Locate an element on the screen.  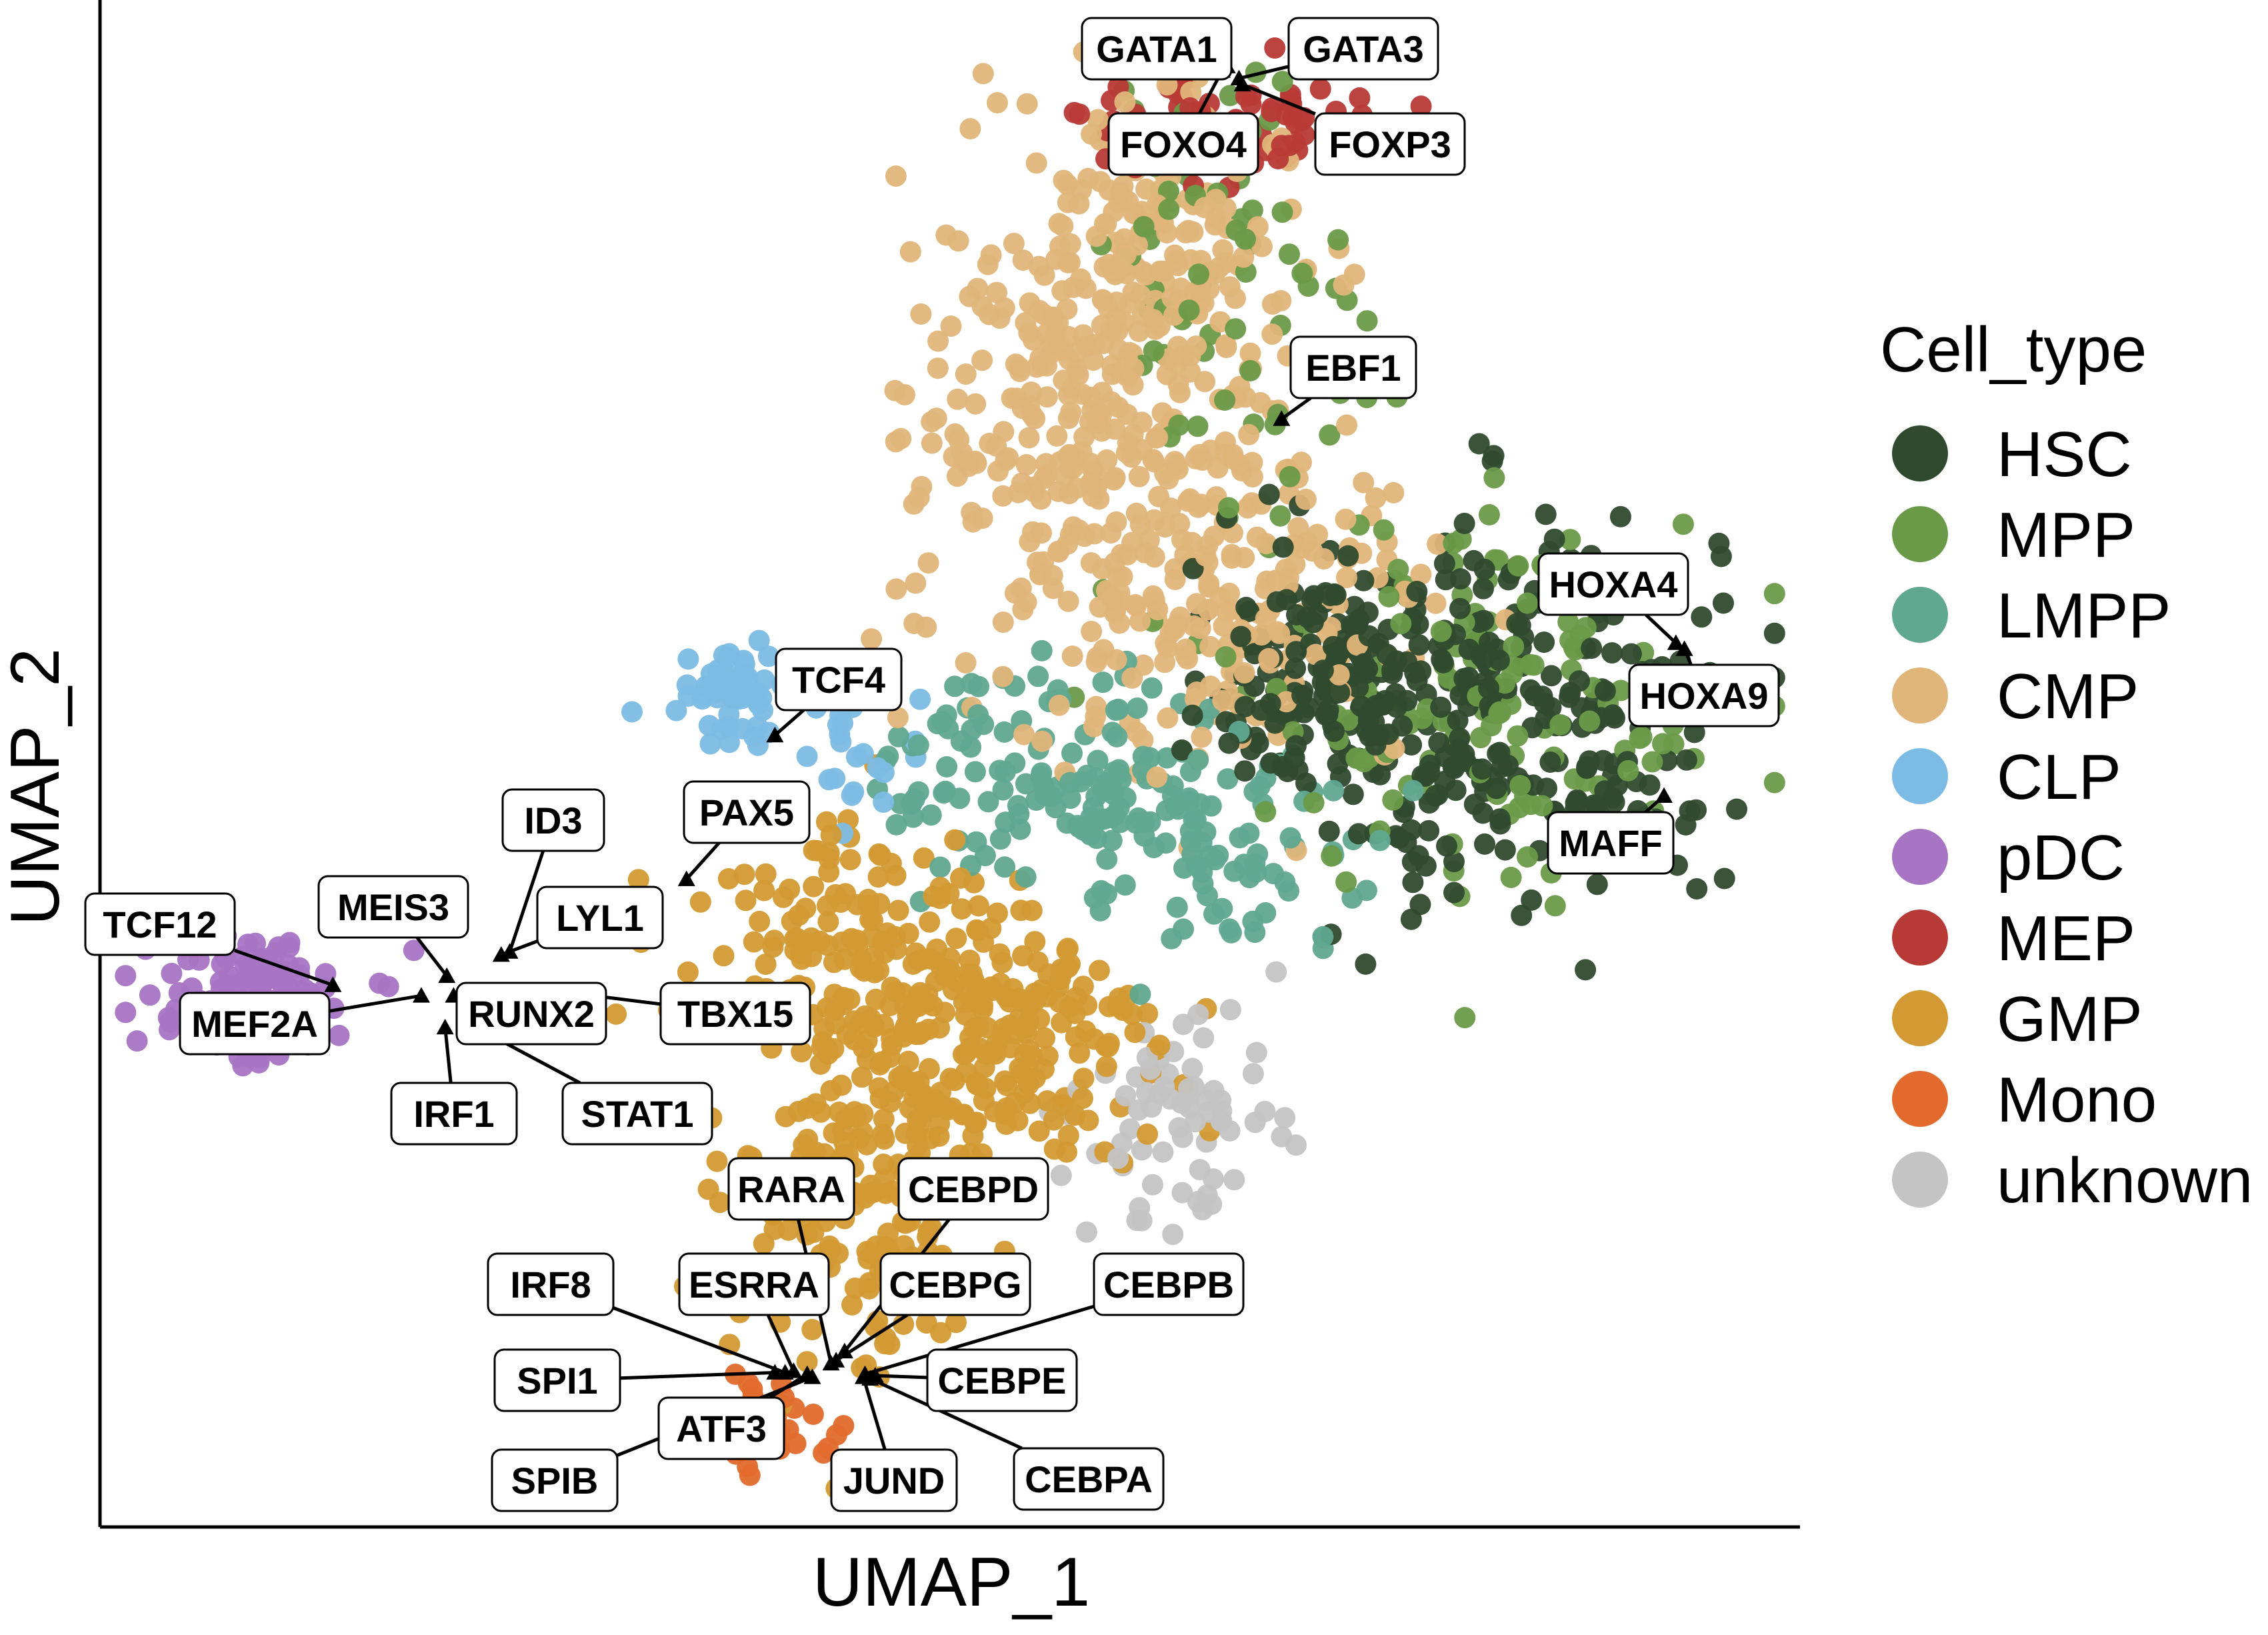
leader-line-foxp3 is located at coordinates (1278, 99).